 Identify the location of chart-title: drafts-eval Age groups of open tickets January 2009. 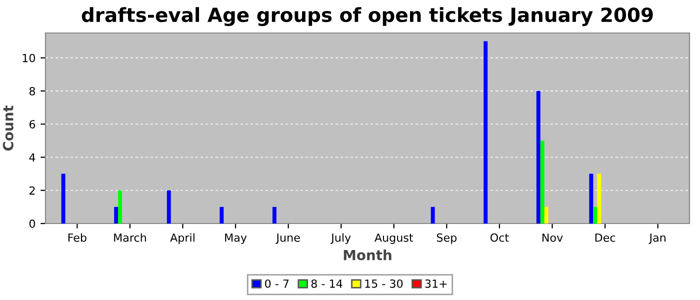
(367, 16).